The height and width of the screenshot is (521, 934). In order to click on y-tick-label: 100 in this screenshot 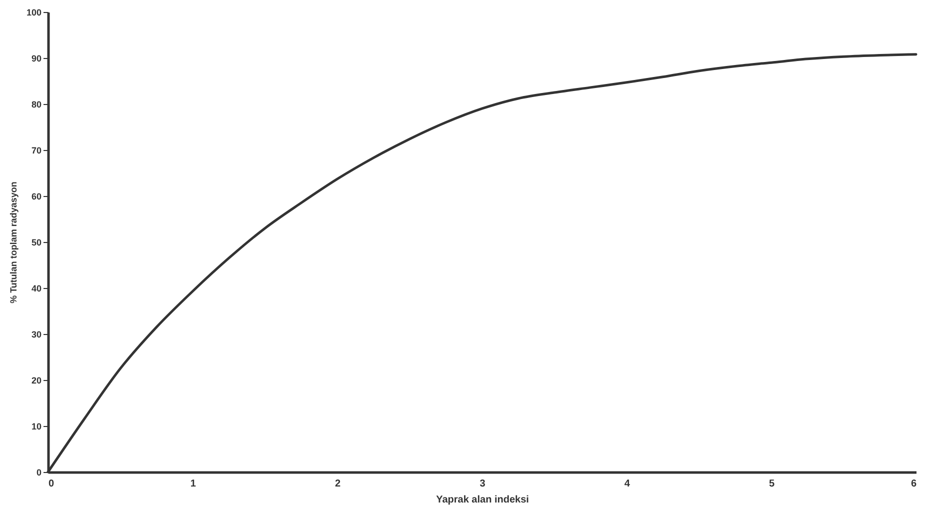, I will do `click(34, 13)`.